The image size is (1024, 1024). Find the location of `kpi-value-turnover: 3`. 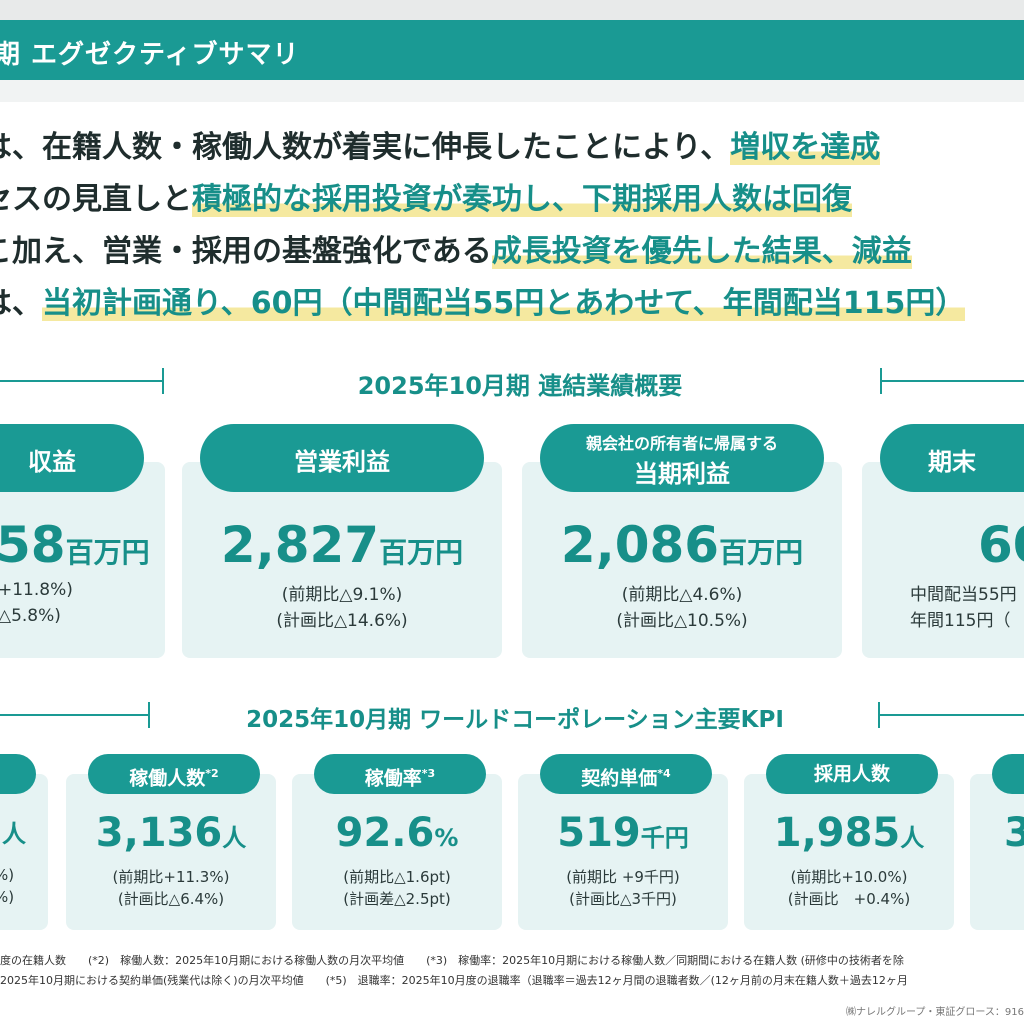

kpi-value-turnover: 3 is located at coordinates (1014, 833).